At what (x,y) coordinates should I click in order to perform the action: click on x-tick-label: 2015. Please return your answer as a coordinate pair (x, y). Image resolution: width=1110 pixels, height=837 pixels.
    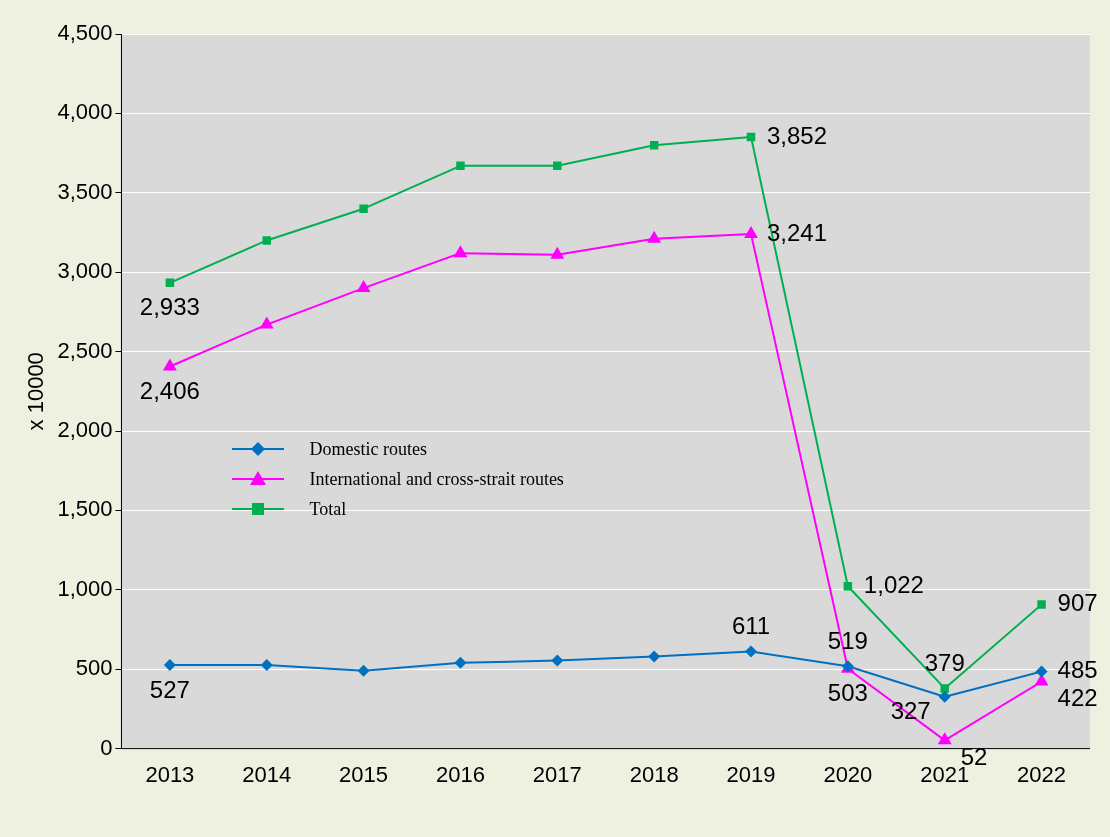
    Looking at the image, I should click on (364, 774).